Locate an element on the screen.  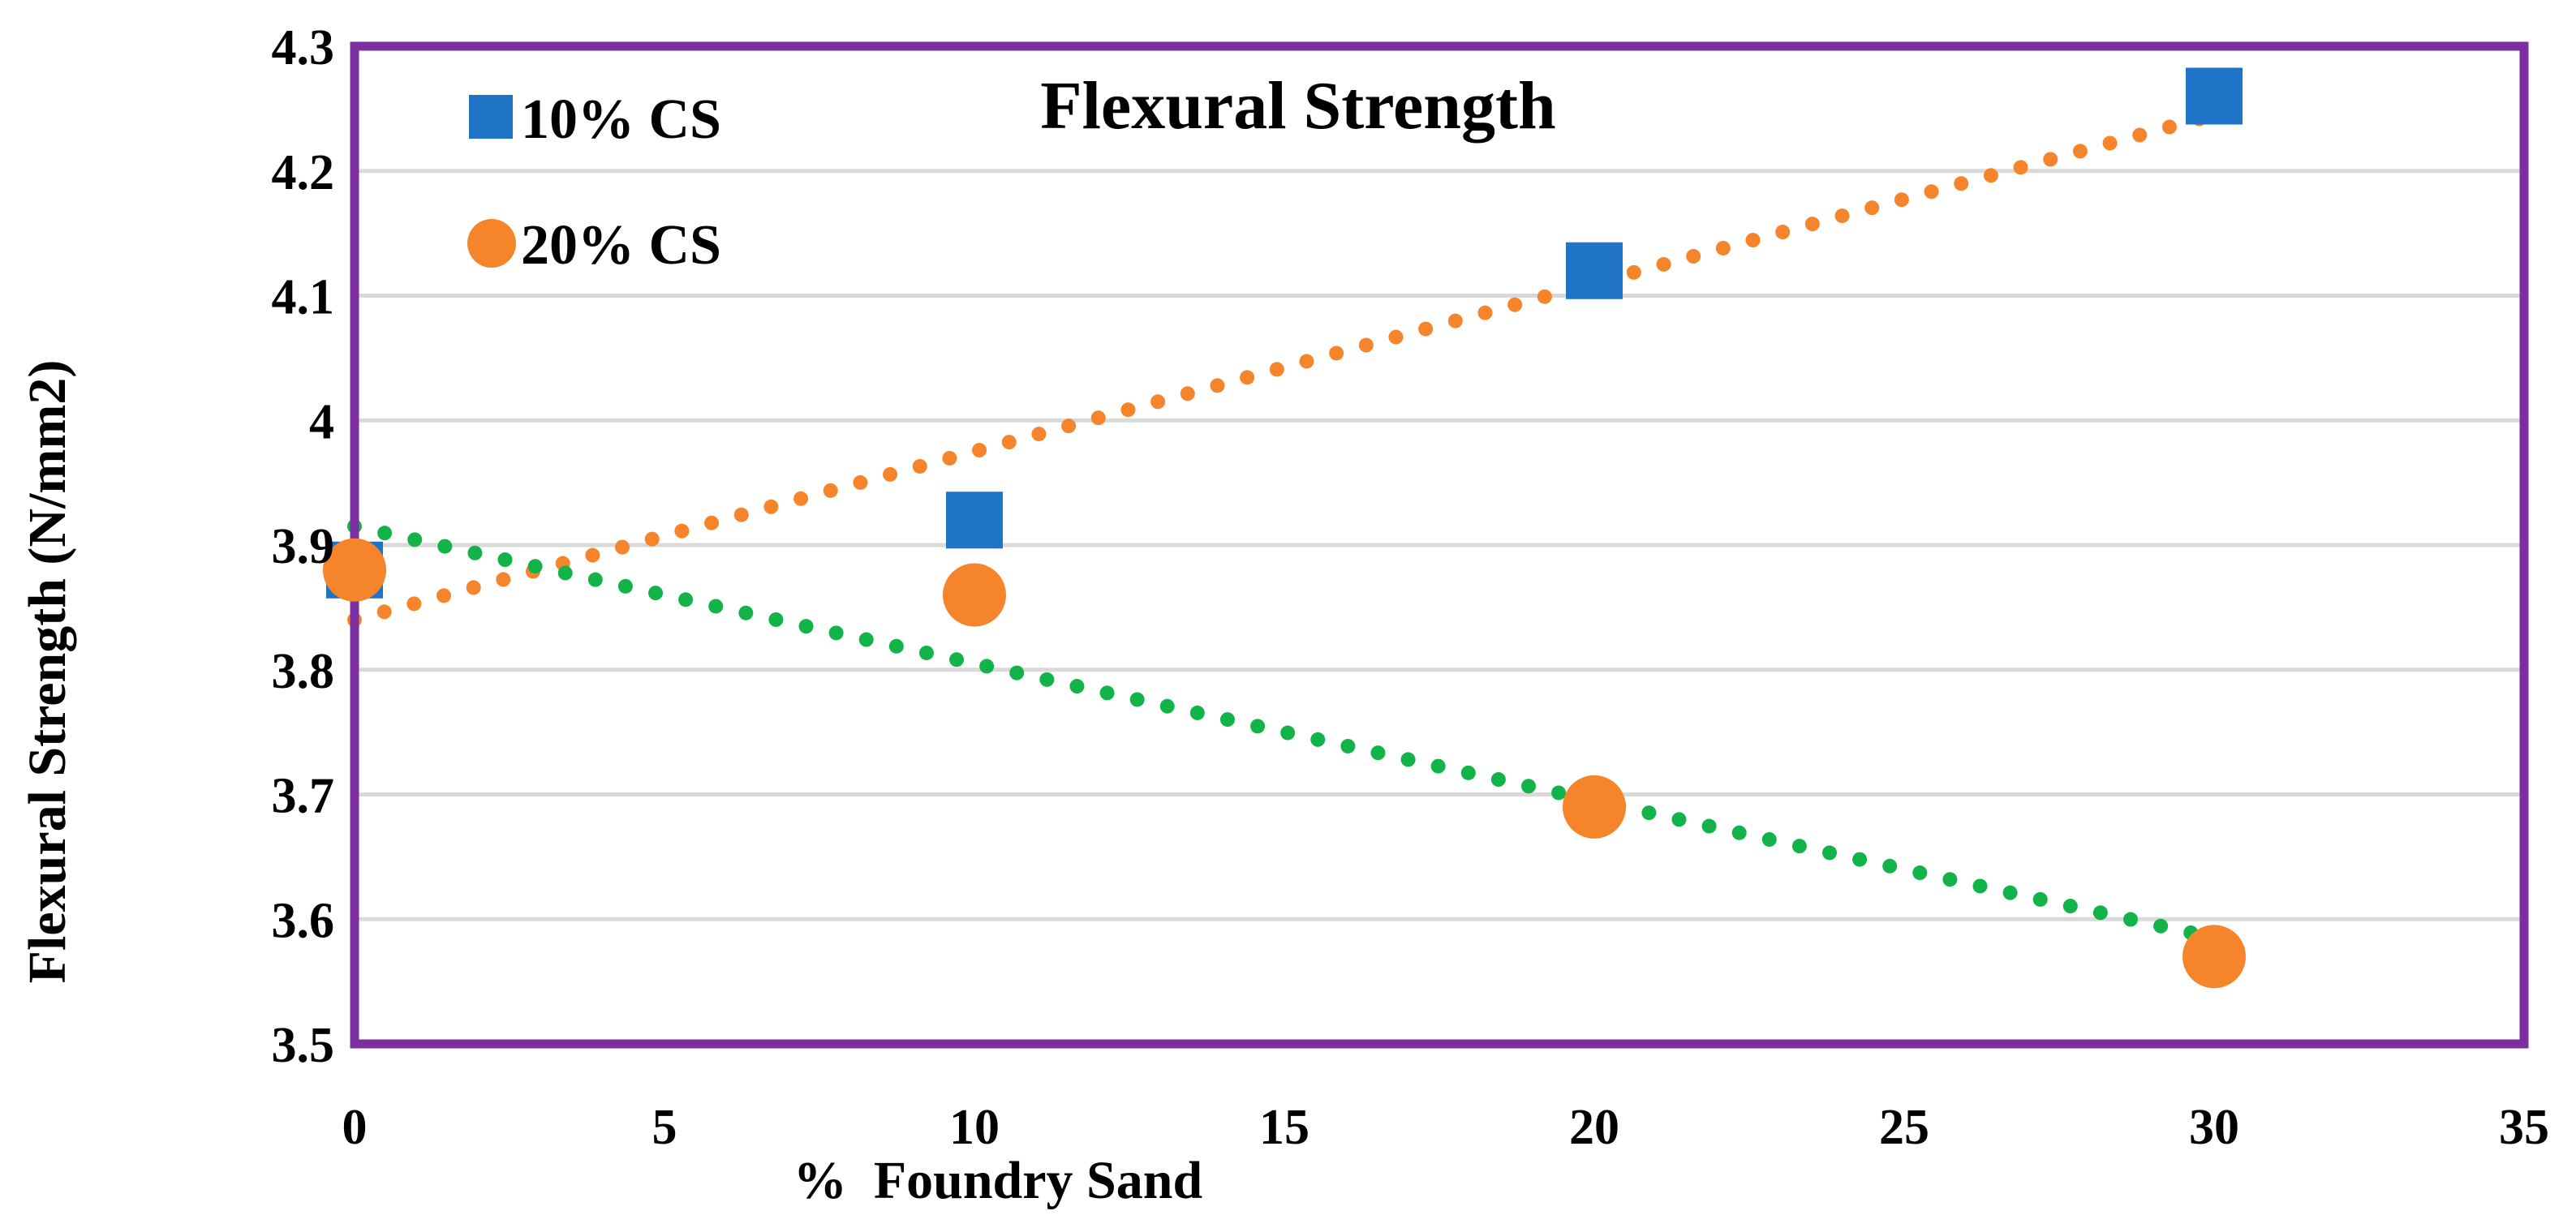
x-tick-label: 35 is located at coordinates (2524, 1128).